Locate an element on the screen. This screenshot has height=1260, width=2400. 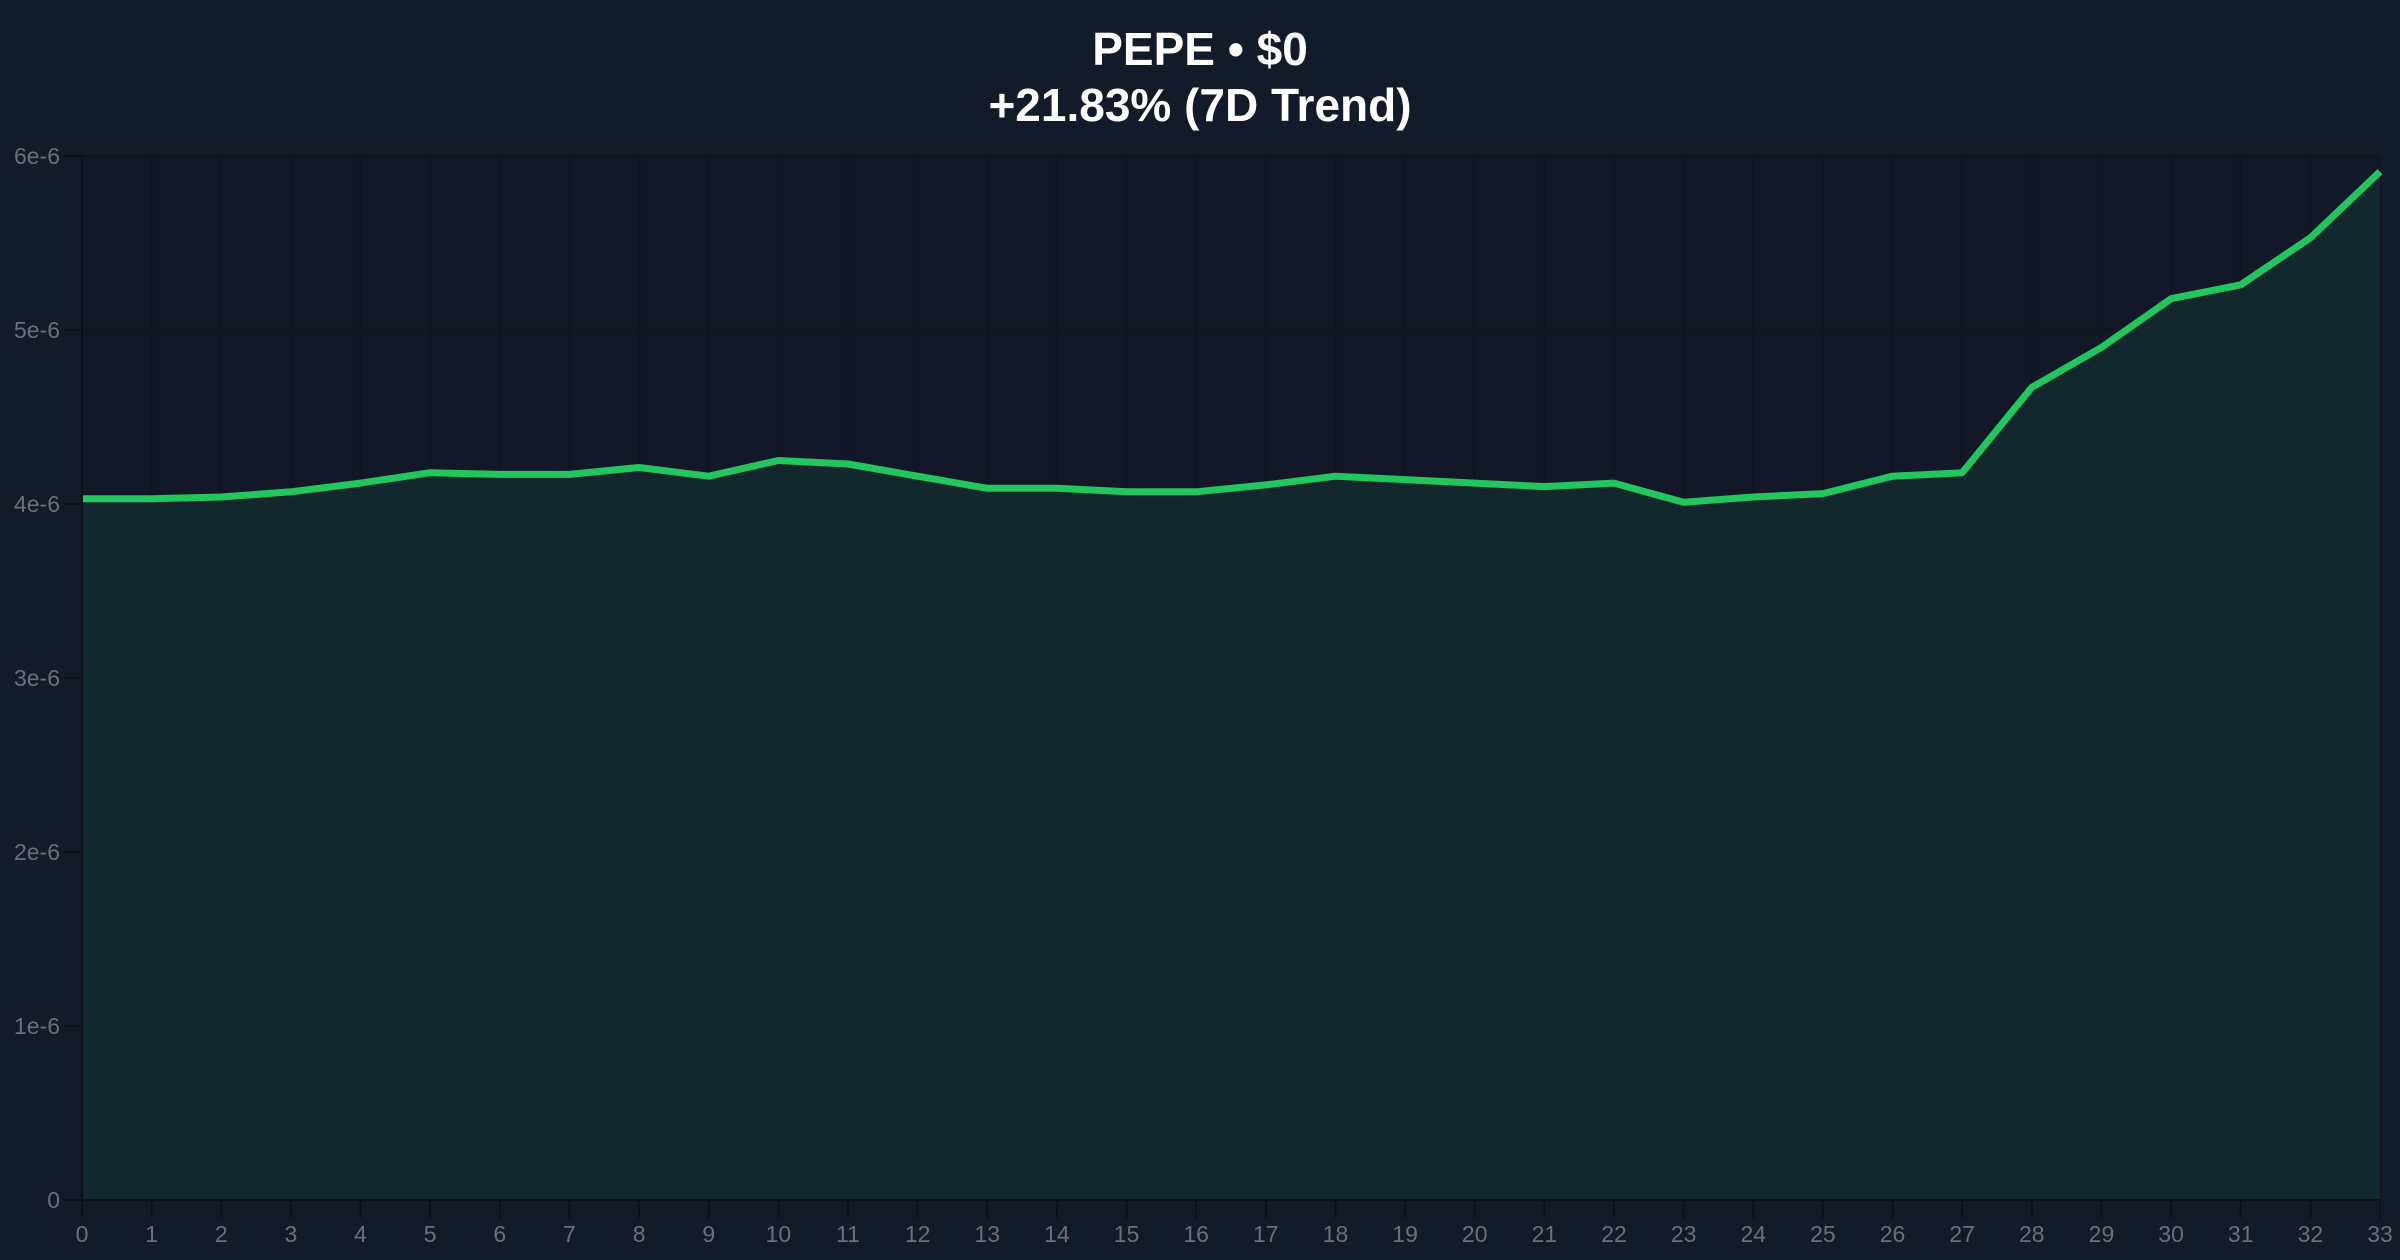
x-tick-label: 14 is located at coordinates (1057, 1234).